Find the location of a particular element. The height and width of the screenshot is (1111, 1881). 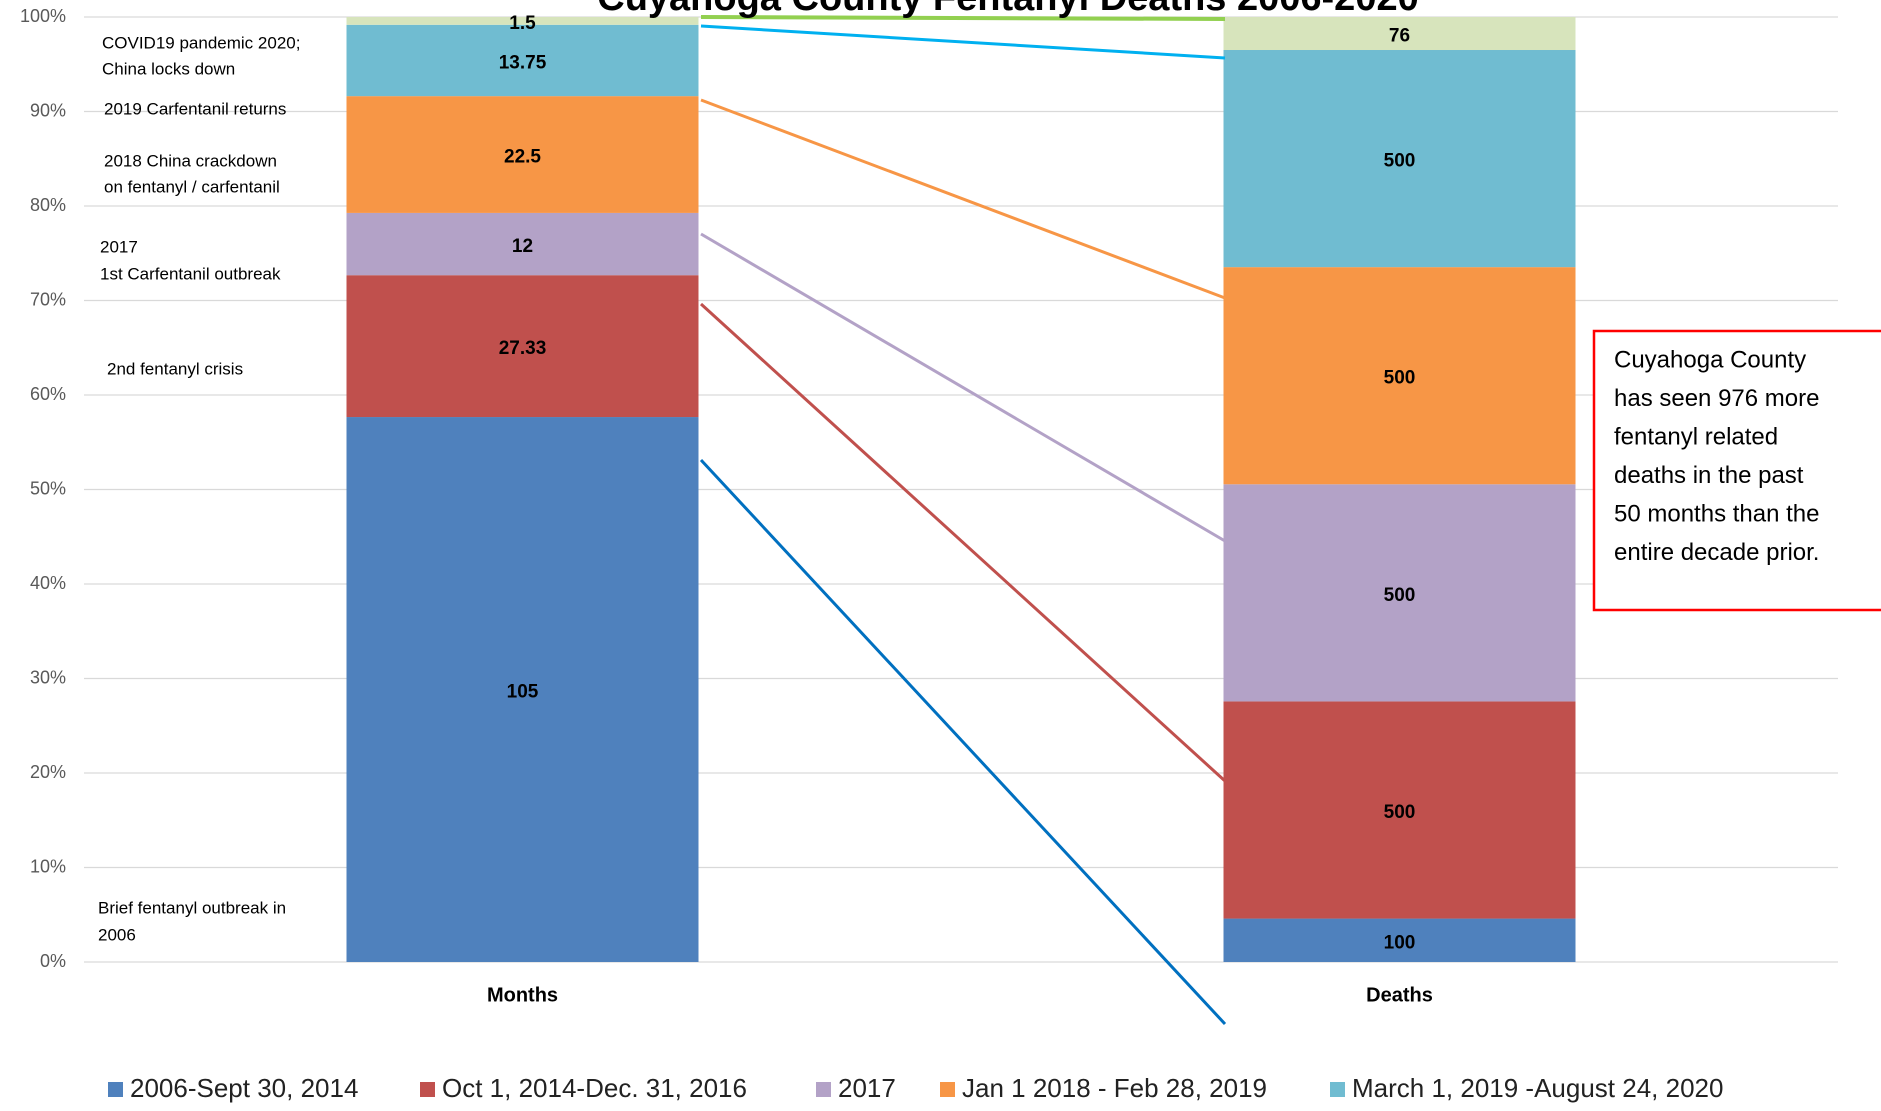

annotation: on fentanyl / carfentanil is located at coordinates (192, 186).